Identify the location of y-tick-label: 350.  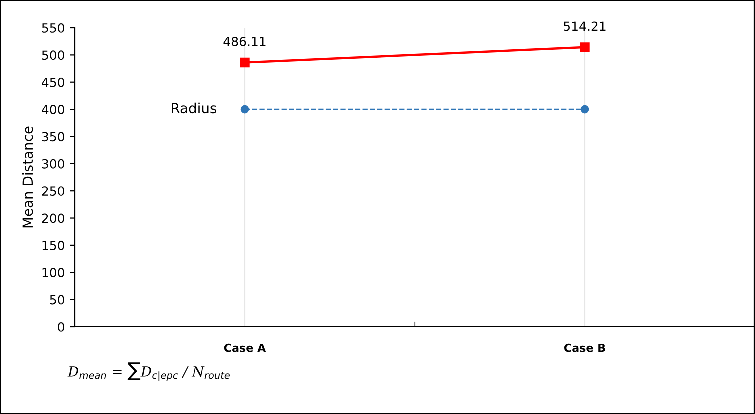
(53, 137).